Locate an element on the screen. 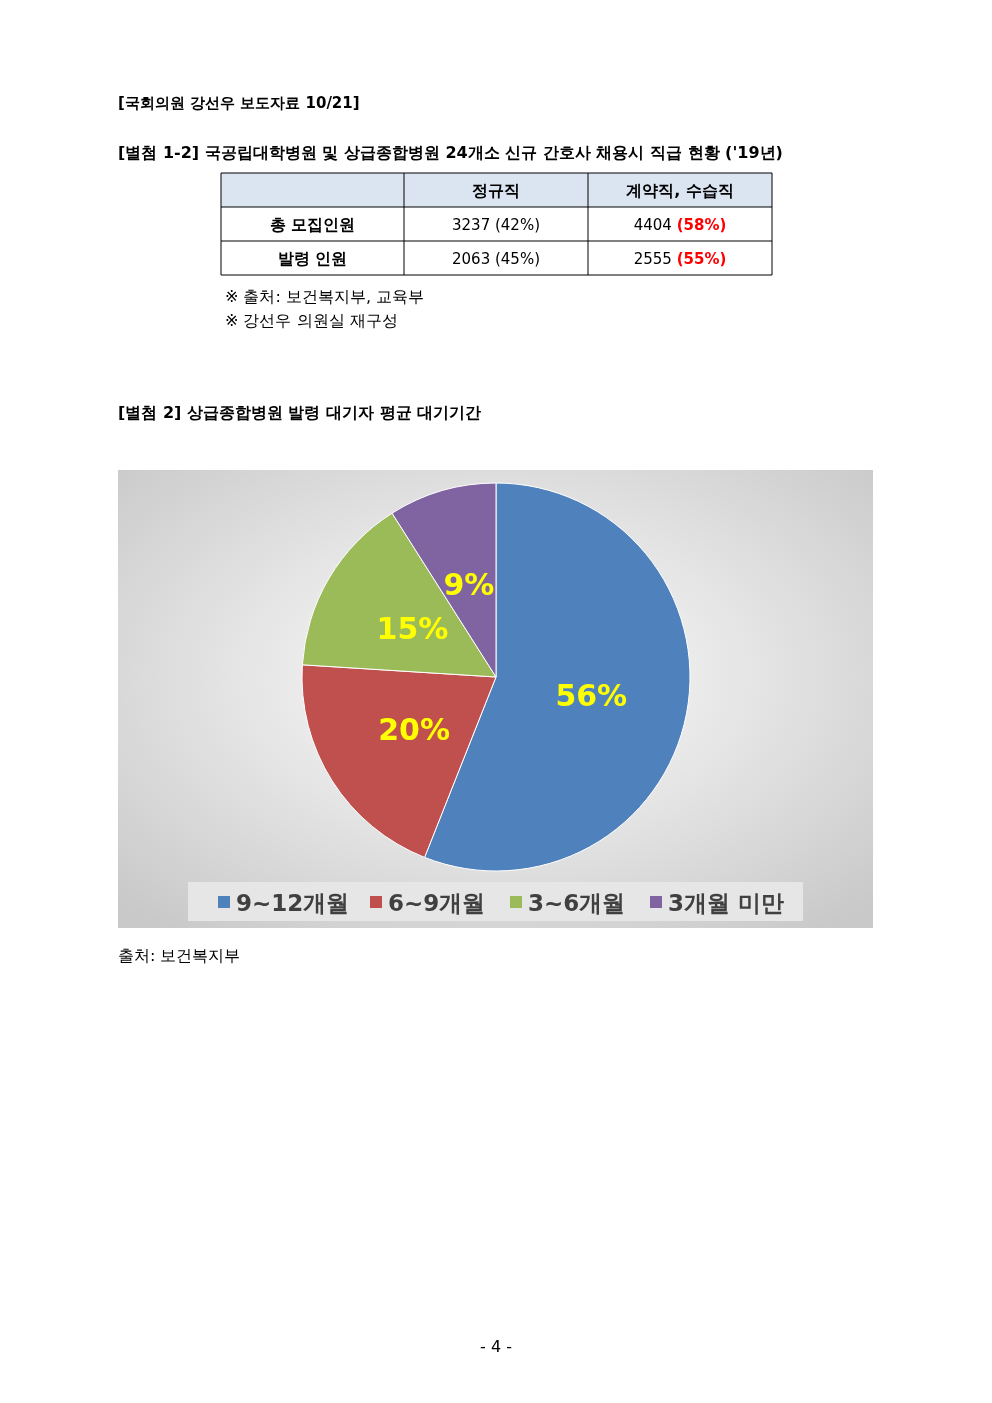 The image size is (992, 1403). data-label: 9% is located at coordinates (469, 584).